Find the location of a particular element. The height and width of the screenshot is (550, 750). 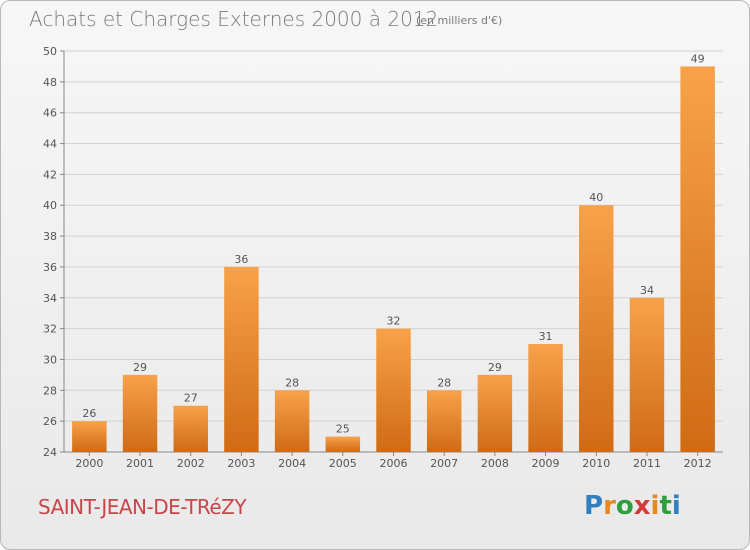

y-tick-label: 36 is located at coordinates (50, 267).